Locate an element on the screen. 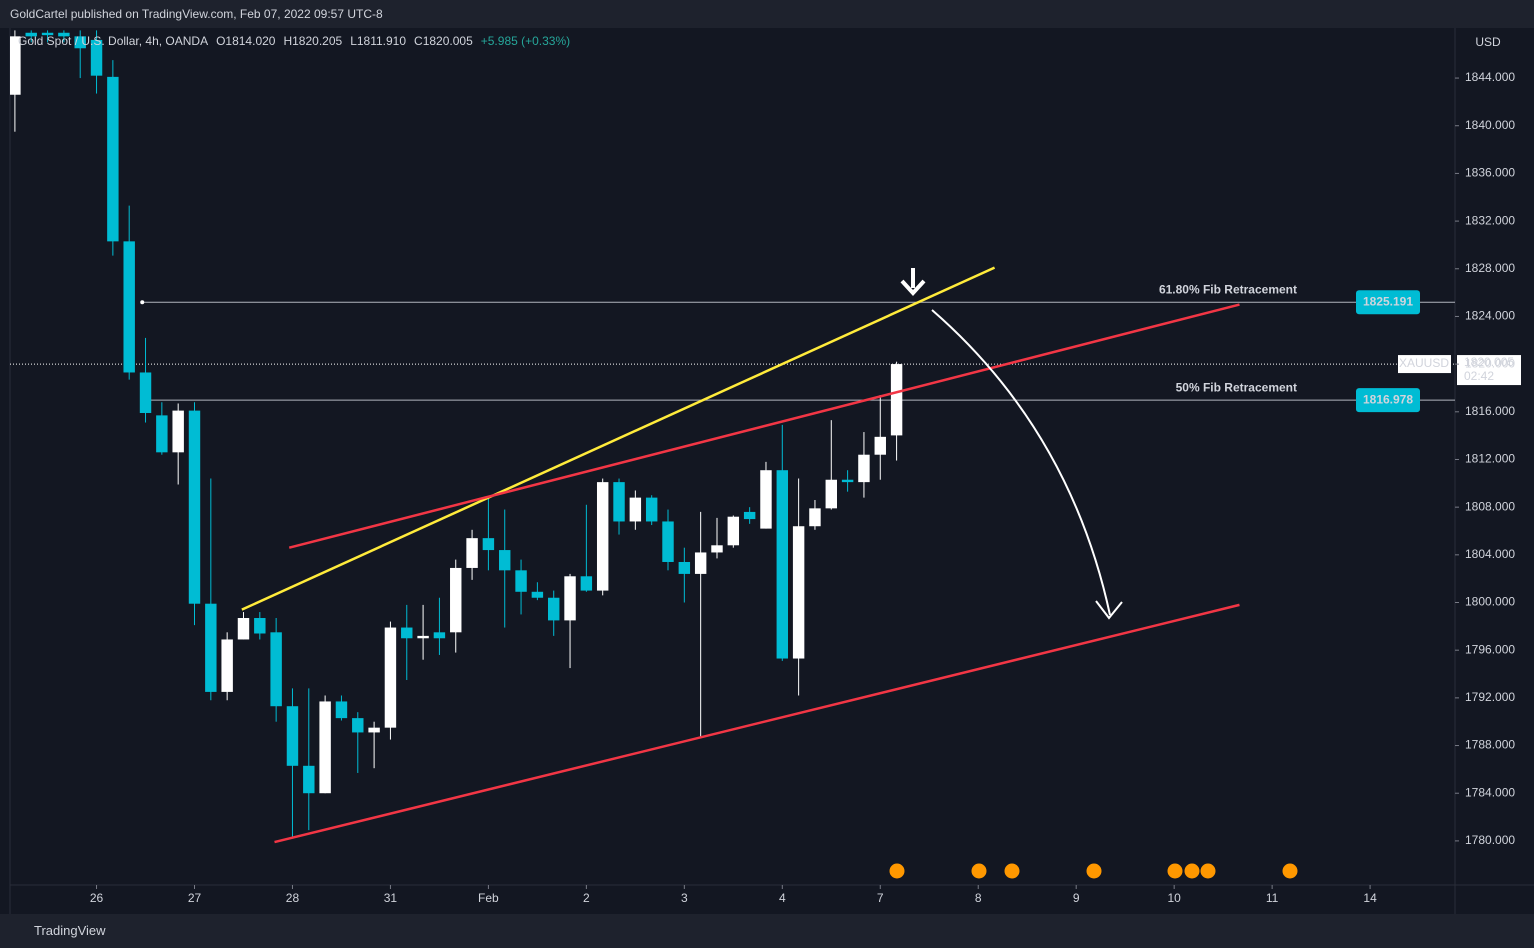  x-tick-label: 2 is located at coordinates (586, 898).